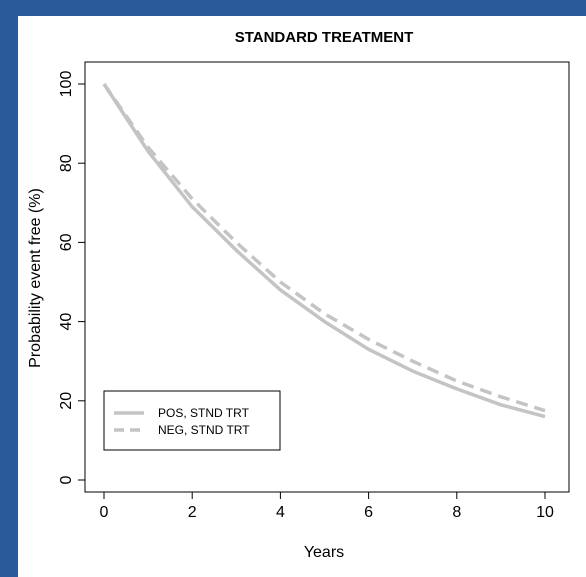 This screenshot has width=586, height=577. What do you see at coordinates (66, 479) in the screenshot?
I see `y-tick-label: 0` at bounding box center [66, 479].